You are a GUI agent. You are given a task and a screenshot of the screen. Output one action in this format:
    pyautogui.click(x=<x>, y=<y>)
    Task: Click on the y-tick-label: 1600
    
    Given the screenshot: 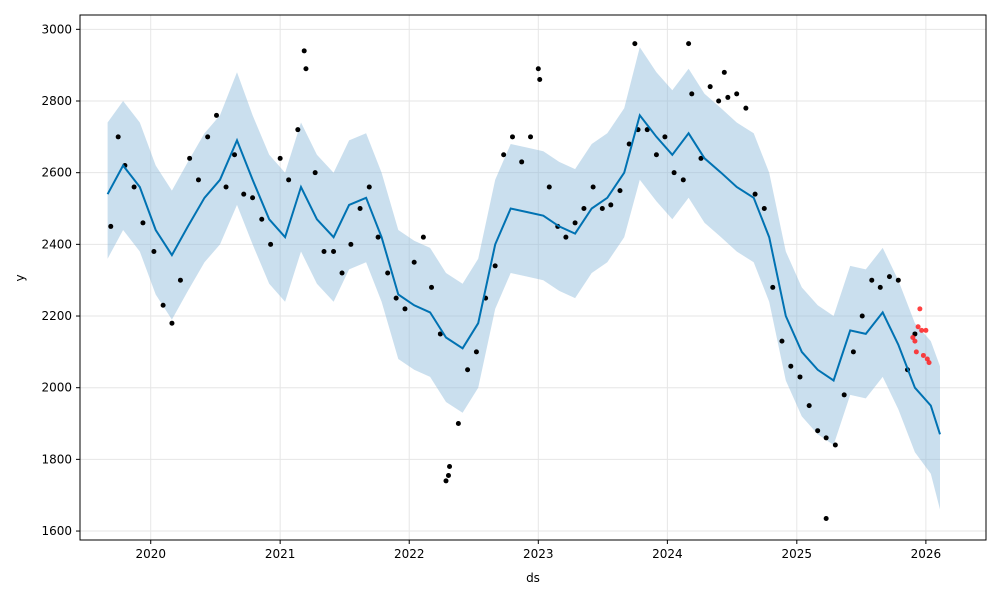 What is the action you would take?
    pyautogui.click(x=56, y=531)
    